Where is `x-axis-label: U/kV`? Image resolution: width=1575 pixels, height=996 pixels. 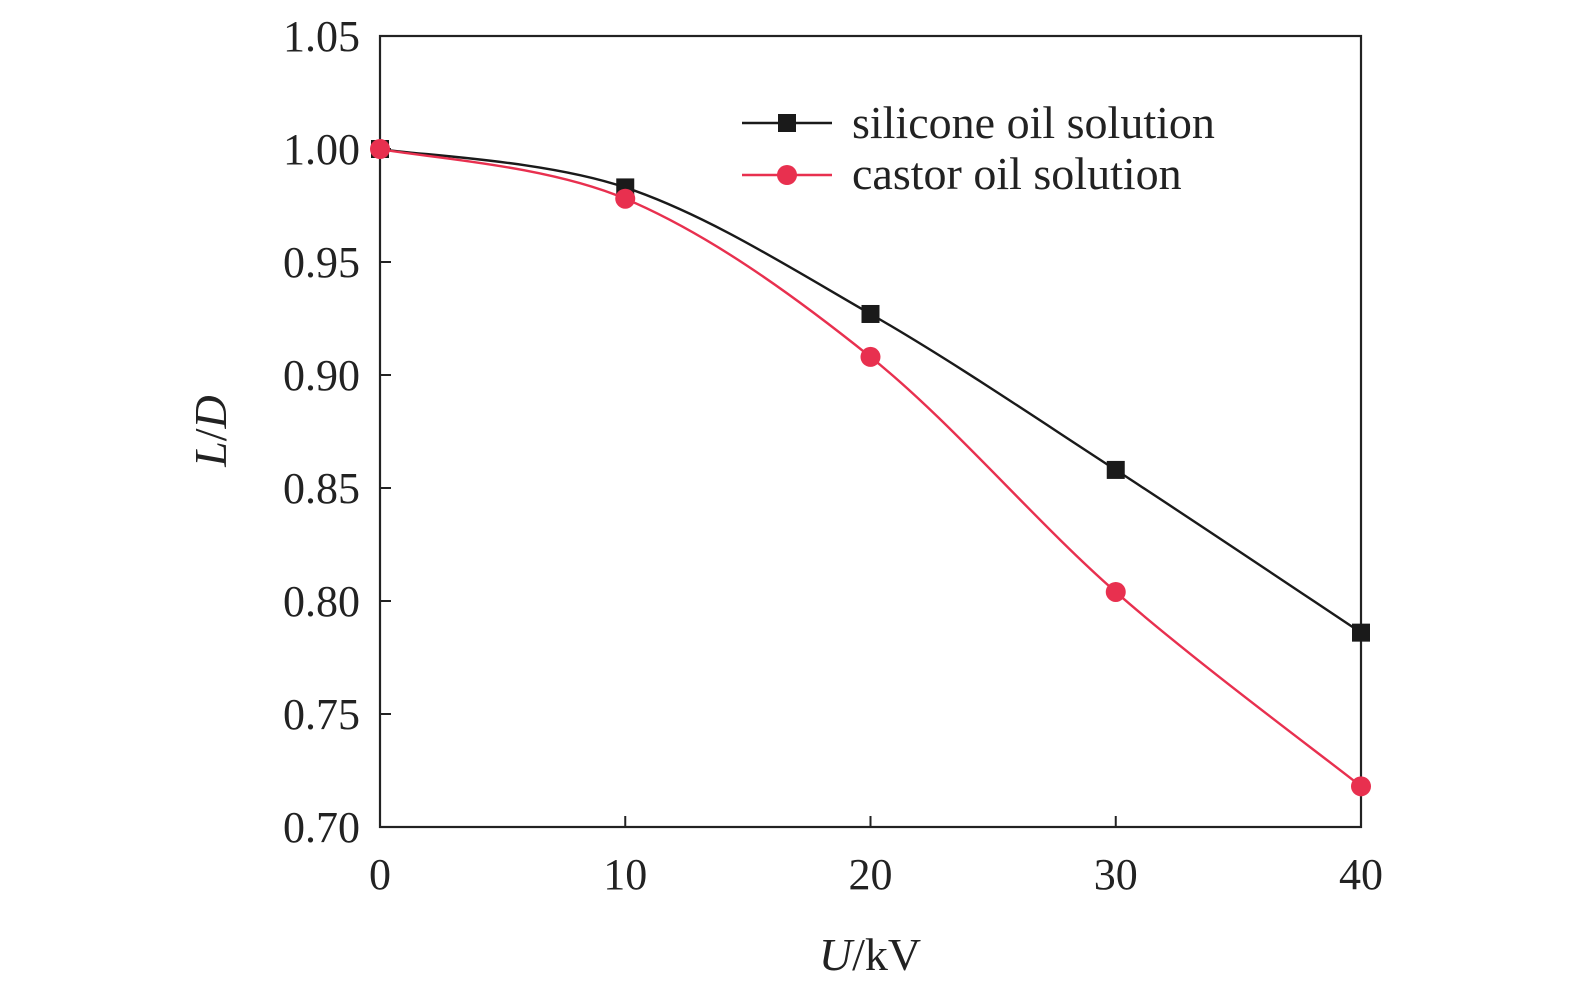
x-axis-label: U/kV is located at coordinates (870, 954).